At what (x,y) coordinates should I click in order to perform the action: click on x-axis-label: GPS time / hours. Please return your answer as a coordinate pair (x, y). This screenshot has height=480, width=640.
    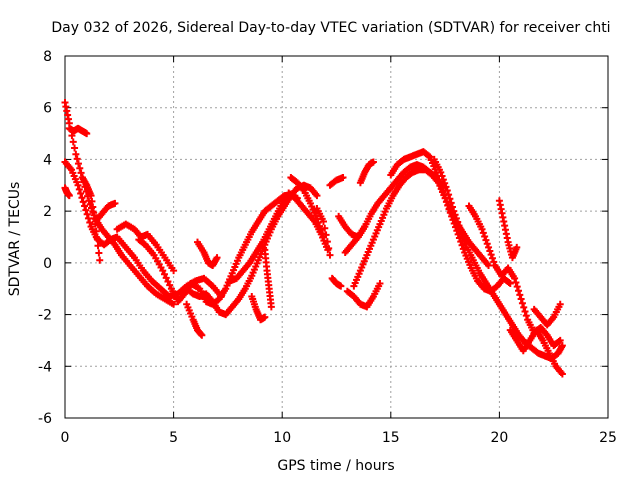
    Looking at the image, I should click on (335, 466).